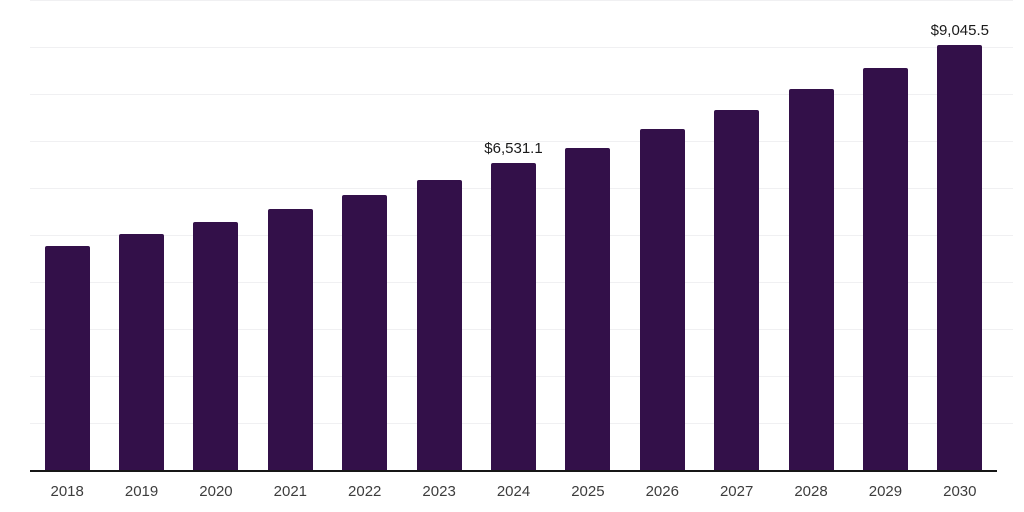  Describe the element at coordinates (959, 30) in the screenshot. I see `bar-value-label-2030: $9,045.5` at that location.